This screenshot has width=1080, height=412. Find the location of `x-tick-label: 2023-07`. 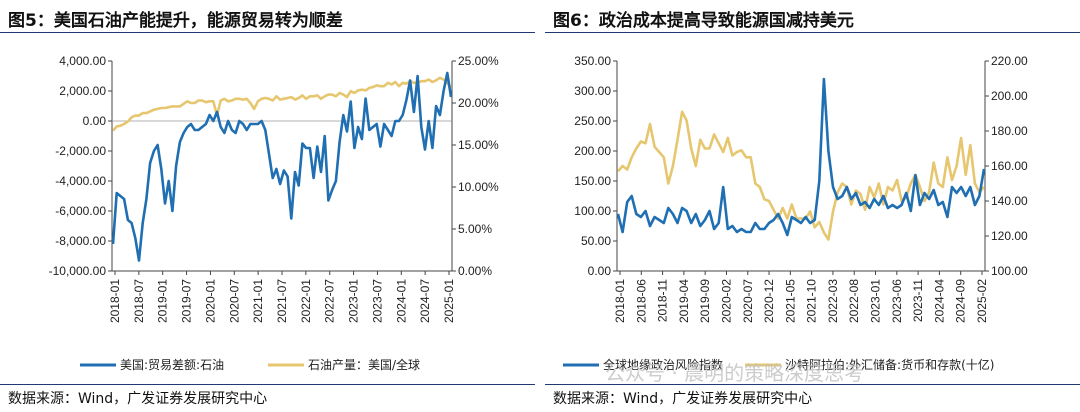

x-tick-label: 2023-07 is located at coordinates (377, 301).